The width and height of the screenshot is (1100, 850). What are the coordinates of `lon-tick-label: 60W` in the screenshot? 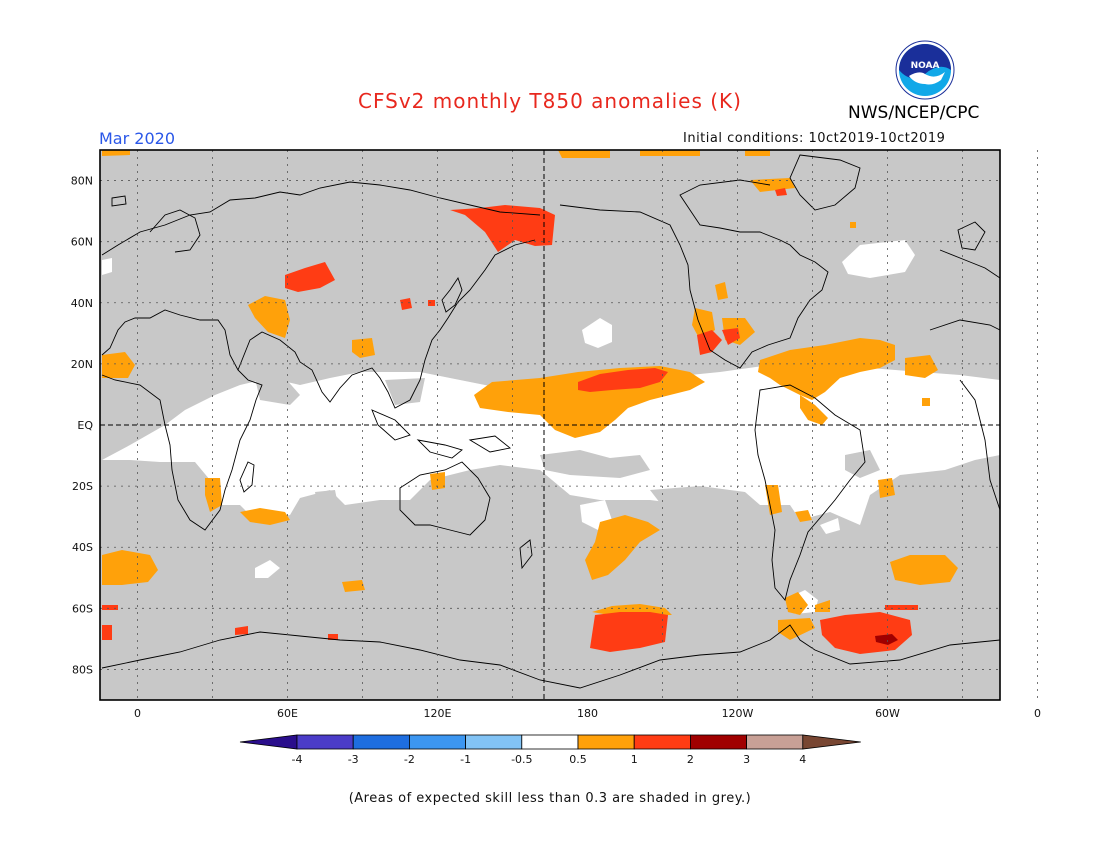 It's located at (887, 713).